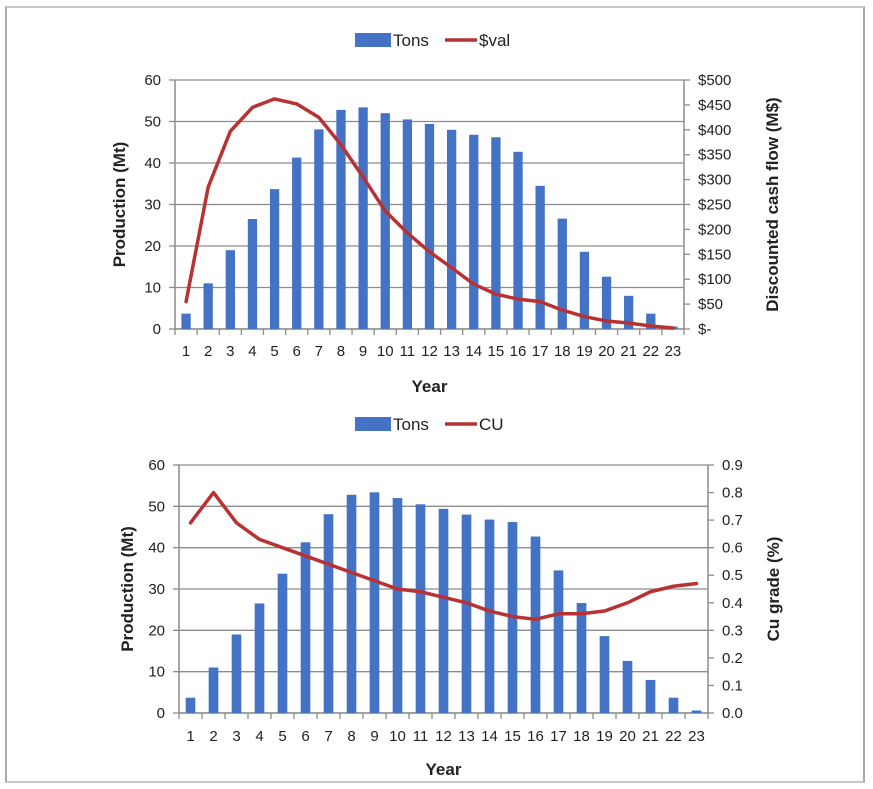 This screenshot has height=789, width=873. Describe the element at coordinates (213, 736) in the screenshot. I see `x-tick-label: 2` at that location.